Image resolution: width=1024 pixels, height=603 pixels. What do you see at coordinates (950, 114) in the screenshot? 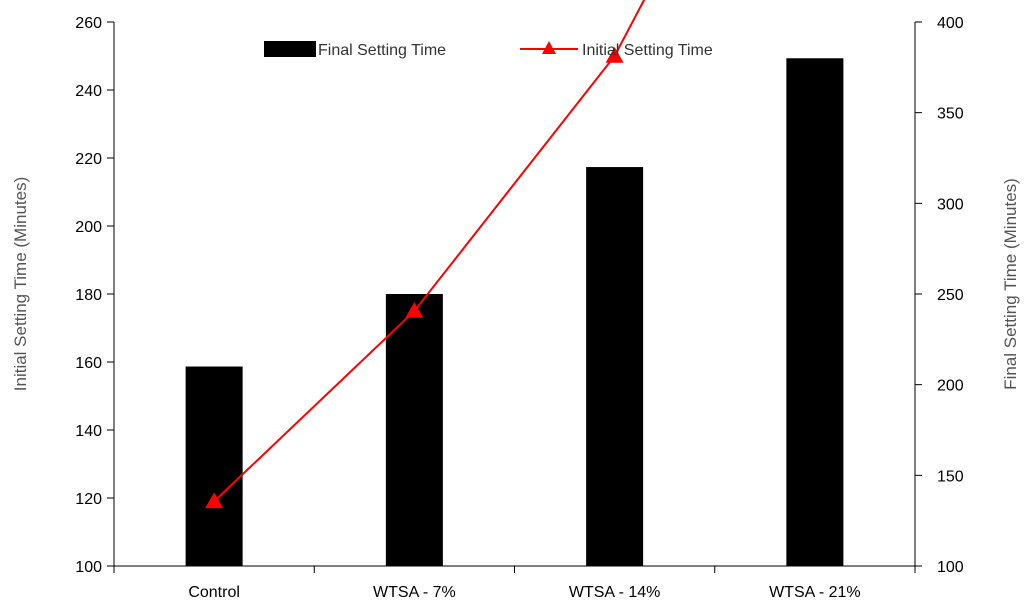
I see `y-right-tick-label: 350` at bounding box center [950, 114].